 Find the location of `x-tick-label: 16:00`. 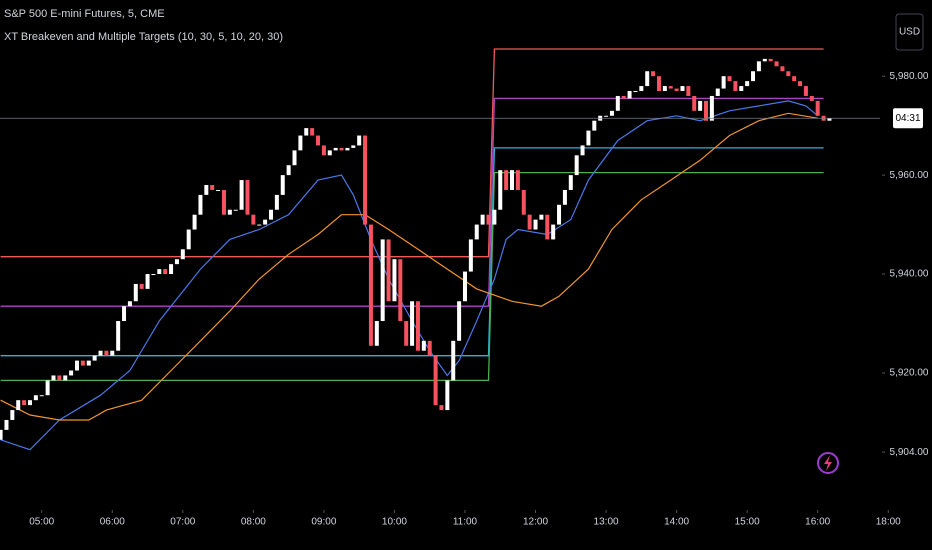

x-tick-label: 16:00 is located at coordinates (817, 522).